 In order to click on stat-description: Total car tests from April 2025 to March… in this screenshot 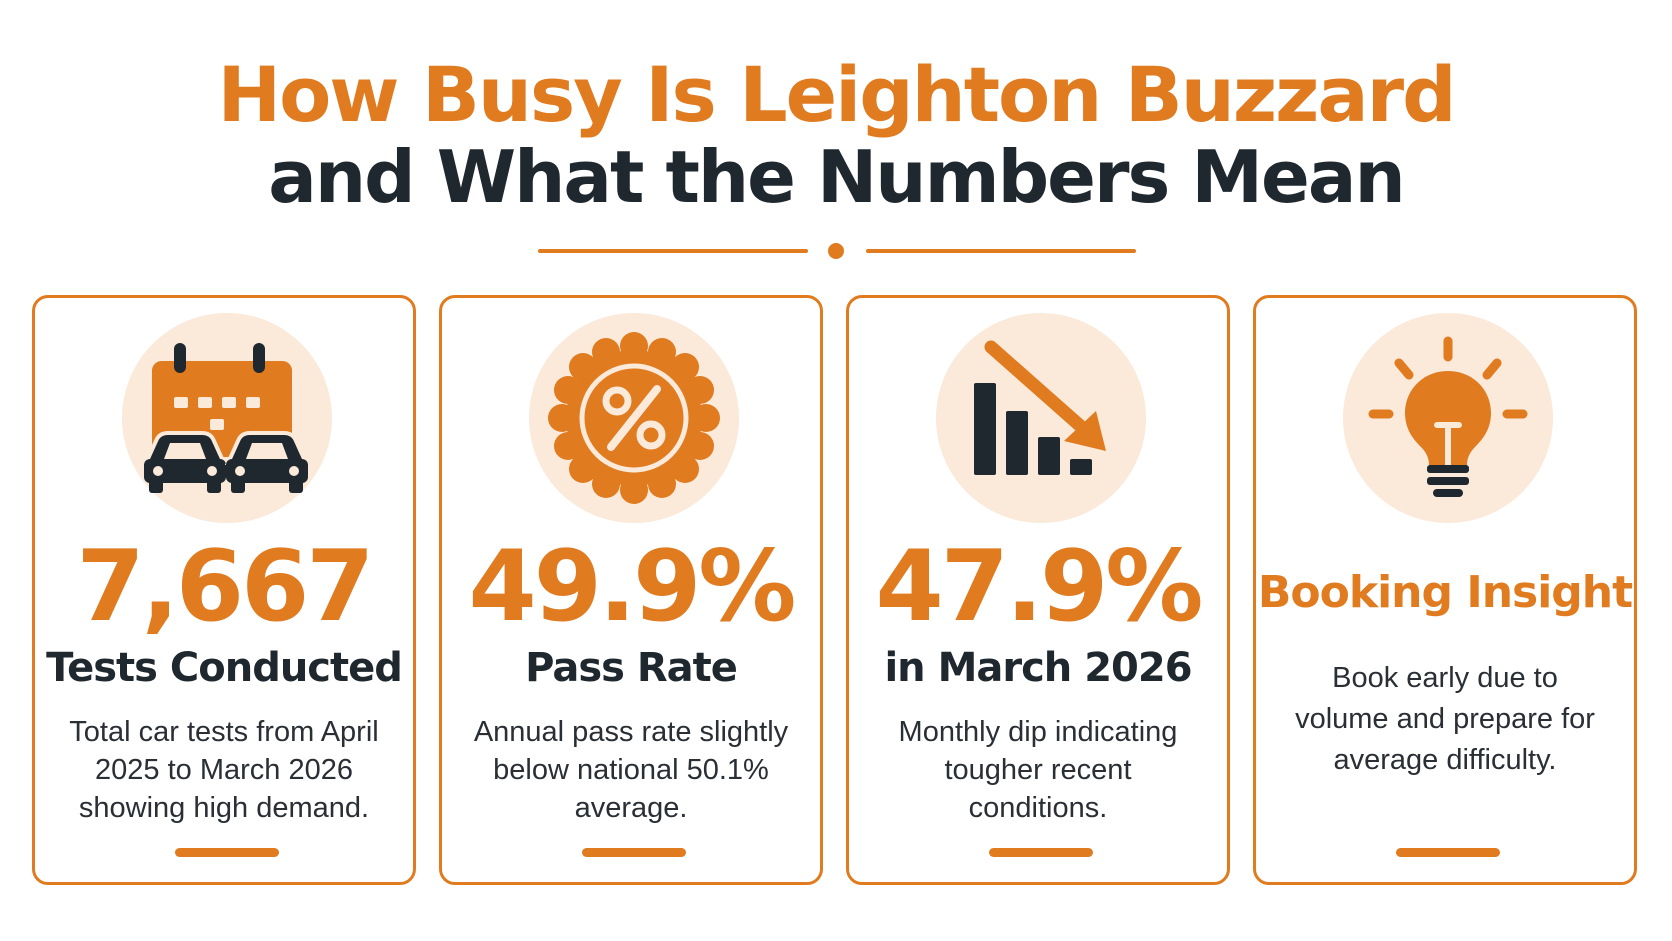, I will do `click(224, 770)`.